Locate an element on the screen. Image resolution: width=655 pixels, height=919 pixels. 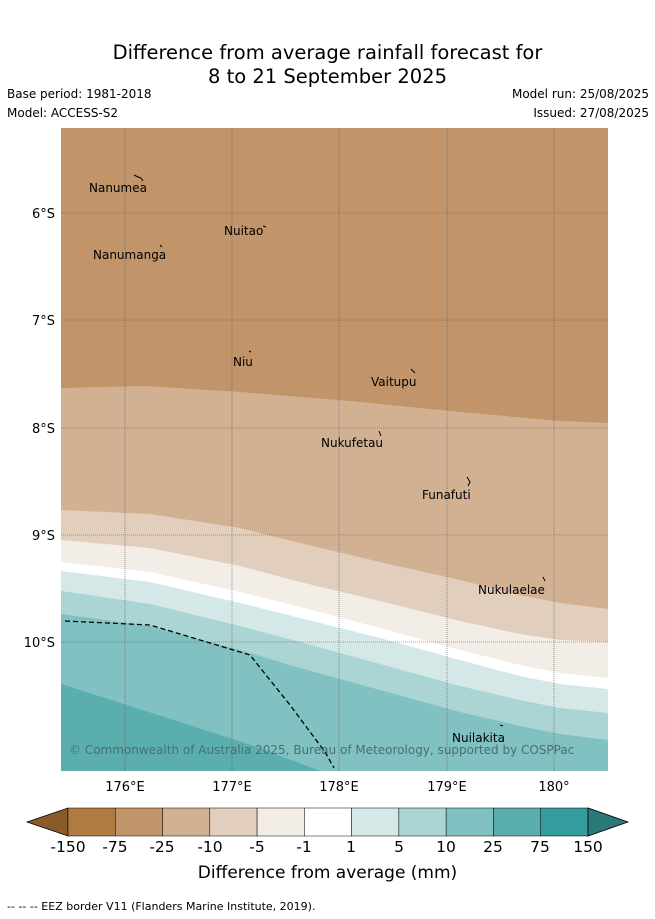
lon-tick-label: 179°E is located at coordinates (447, 787).